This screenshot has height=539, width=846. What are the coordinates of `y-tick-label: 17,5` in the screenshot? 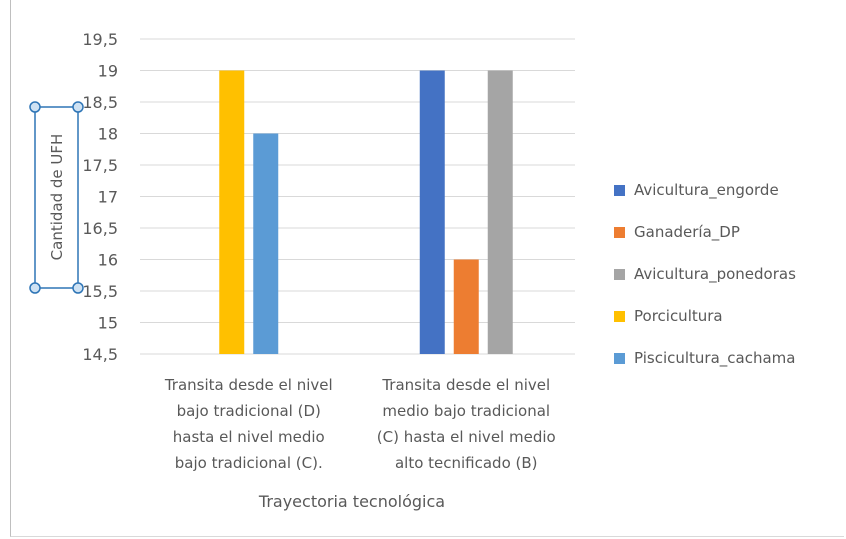 It's located at (100, 165).